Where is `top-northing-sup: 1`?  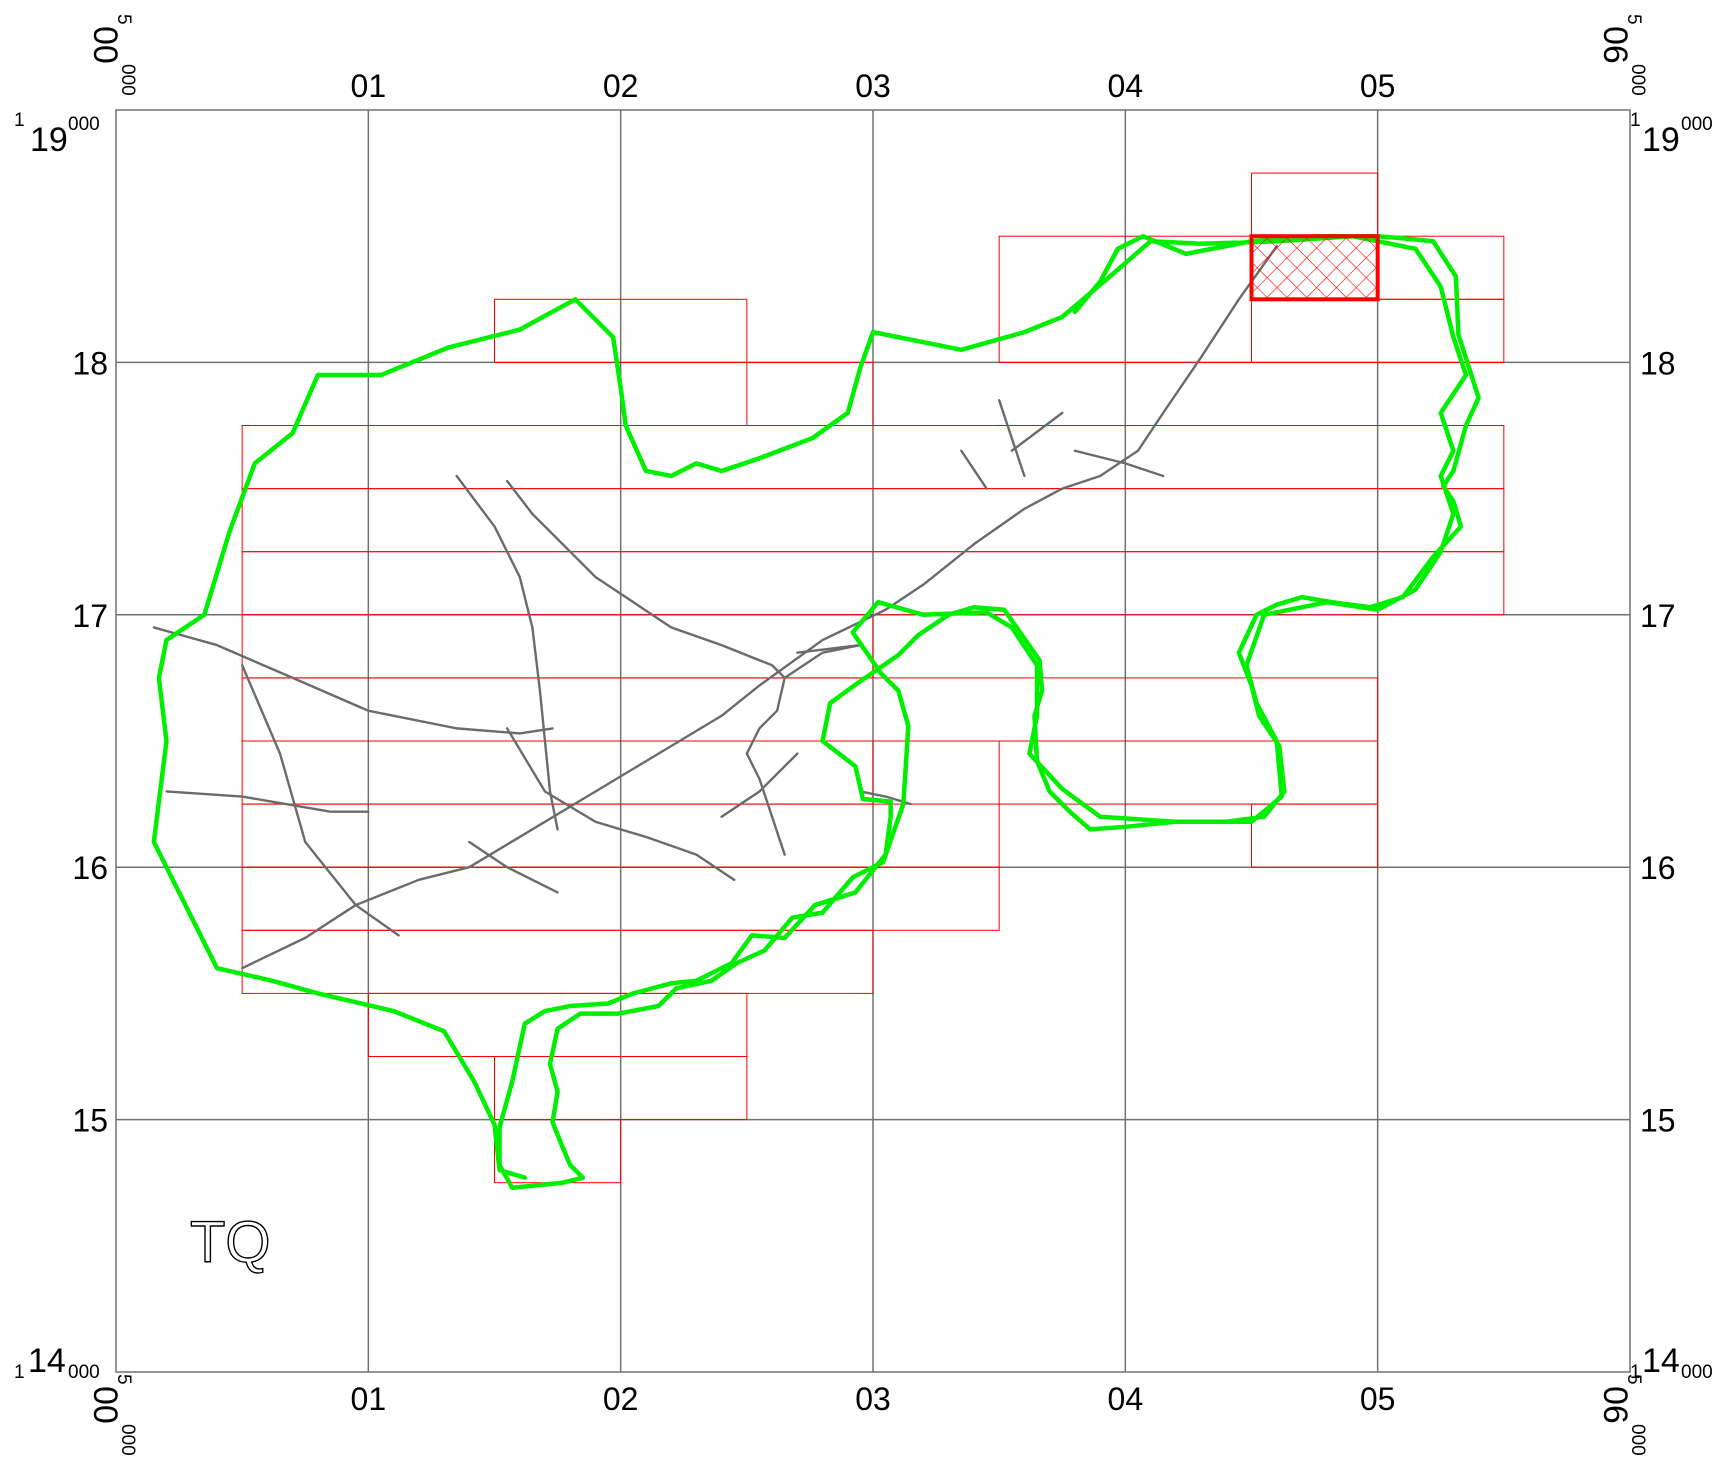 top-northing-sup: 1 is located at coordinates (19, 120).